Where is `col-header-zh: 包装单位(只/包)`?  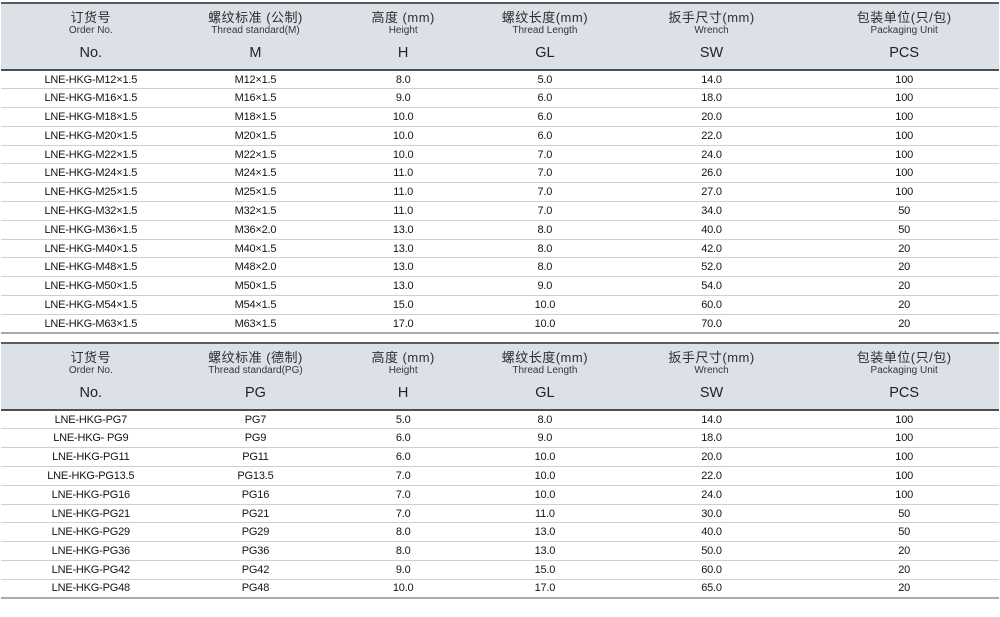 col-header-zh: 包装单位(只/包) is located at coordinates (904, 358).